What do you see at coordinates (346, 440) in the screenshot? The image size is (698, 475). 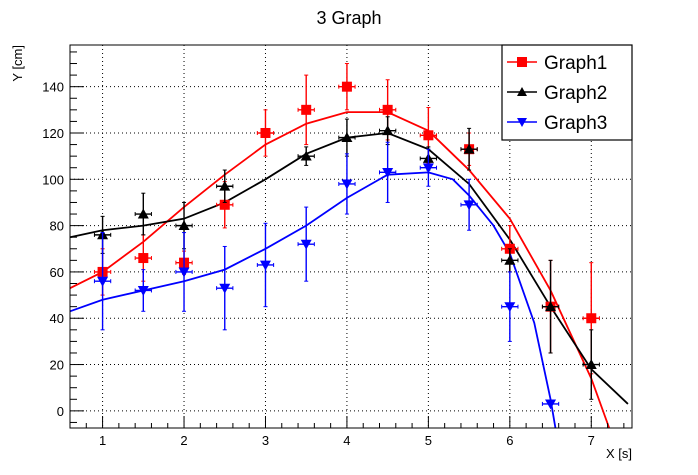 I see `x-tick-label: 4` at bounding box center [346, 440].